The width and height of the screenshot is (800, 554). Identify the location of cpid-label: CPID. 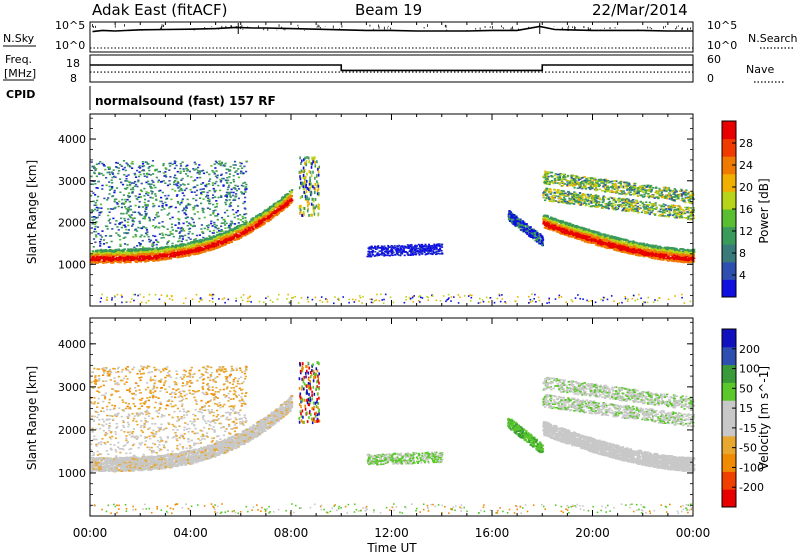
(20, 94).